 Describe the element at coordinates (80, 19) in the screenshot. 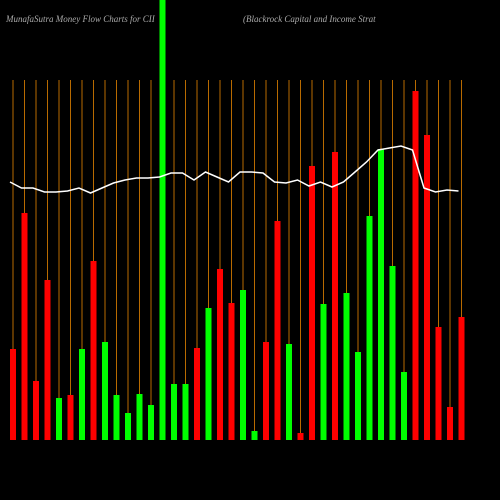

I see `chart-title: MunafaSutra Money Flow Charts for CII` at that location.